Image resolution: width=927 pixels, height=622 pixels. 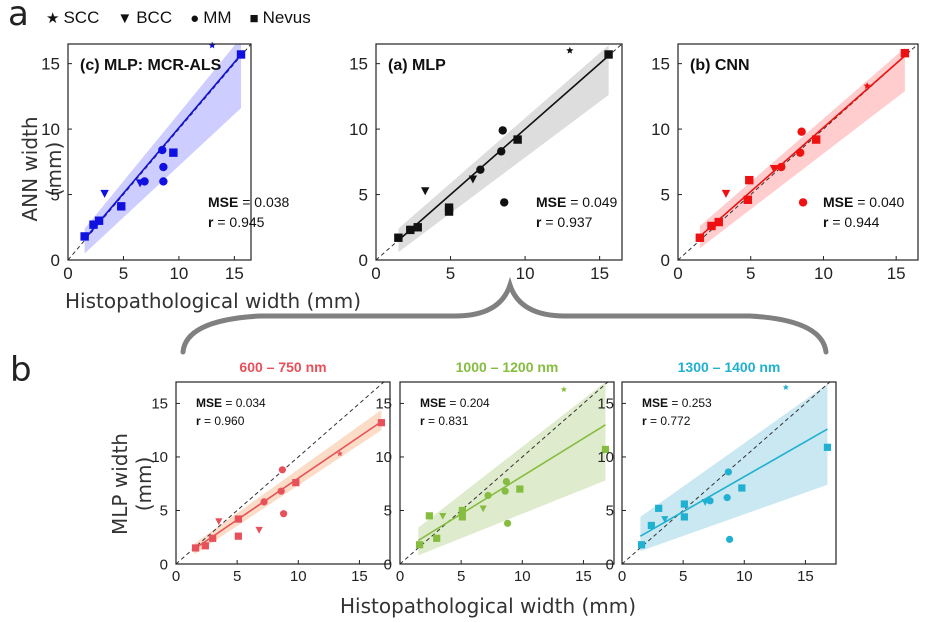 I want to click on legend-label-nevus: Nevus, so click(x=286, y=17).